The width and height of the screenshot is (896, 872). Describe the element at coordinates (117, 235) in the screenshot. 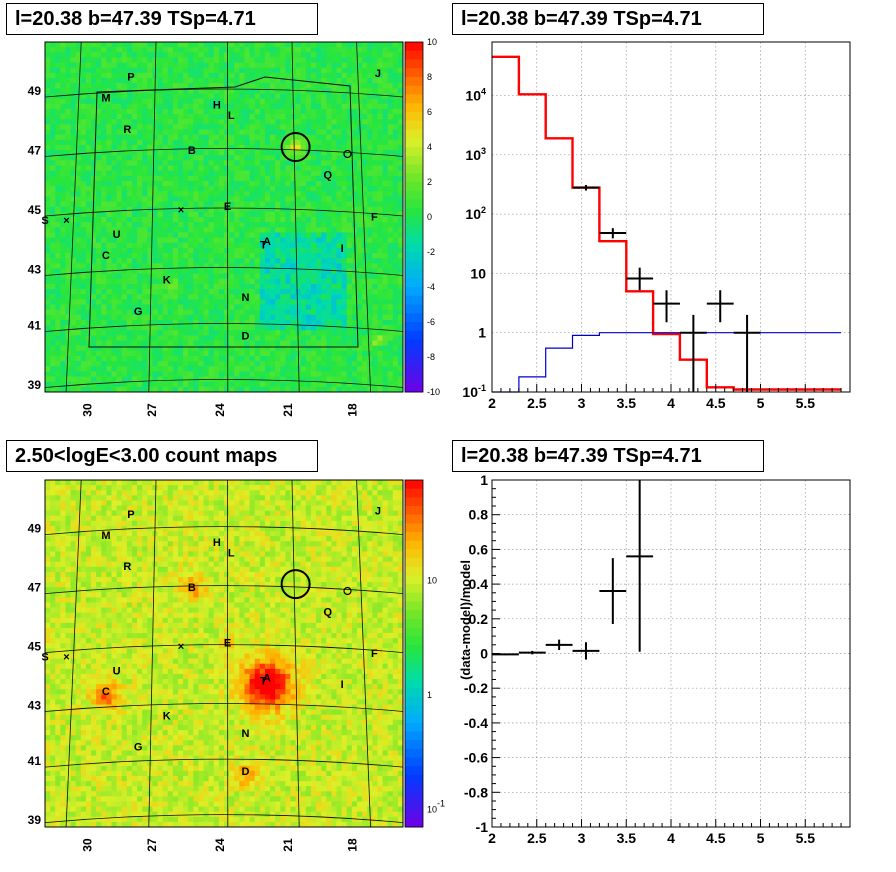

I see `source-label-U: U` at that location.